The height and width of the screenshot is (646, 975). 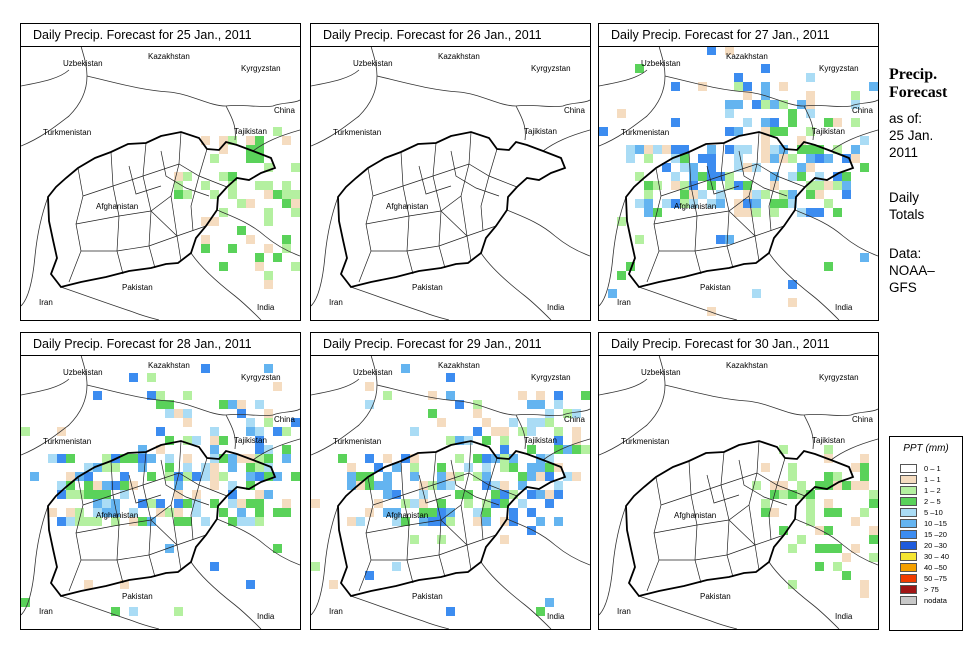 I want to click on country-label-tajikistan: Tajikistan, so click(x=828, y=440).